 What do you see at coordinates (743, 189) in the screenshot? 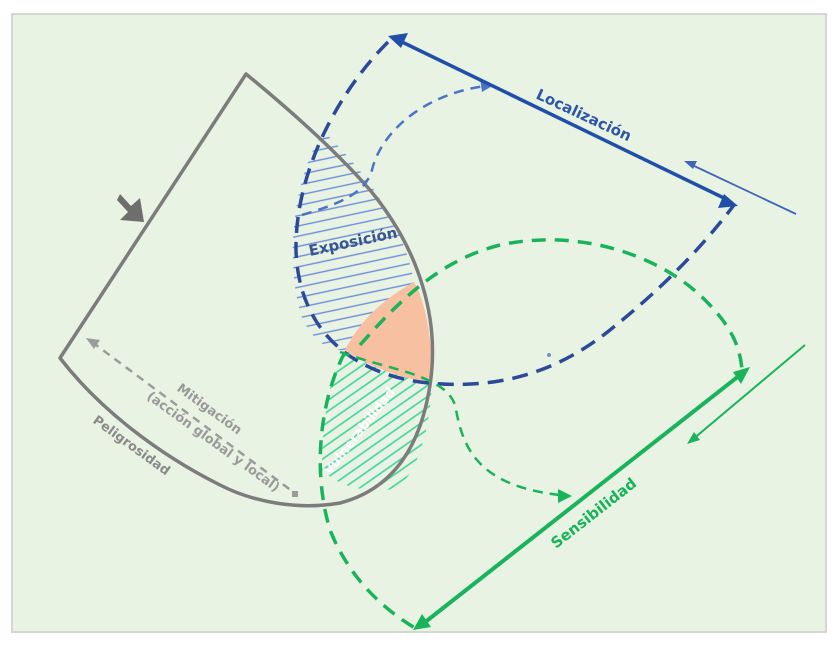
I see `localization-thin-arrow` at bounding box center [743, 189].